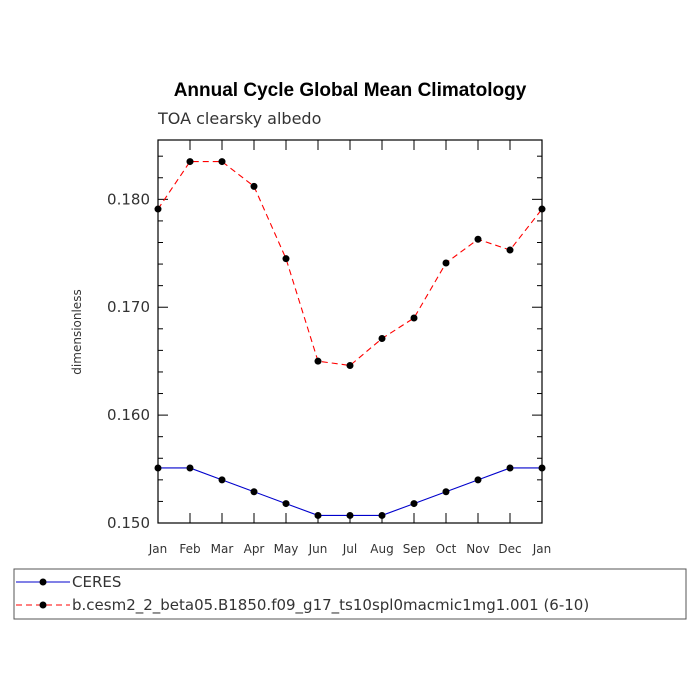  What do you see at coordinates (128, 415) in the screenshot?
I see `y-tick-label: 0.160` at bounding box center [128, 415].